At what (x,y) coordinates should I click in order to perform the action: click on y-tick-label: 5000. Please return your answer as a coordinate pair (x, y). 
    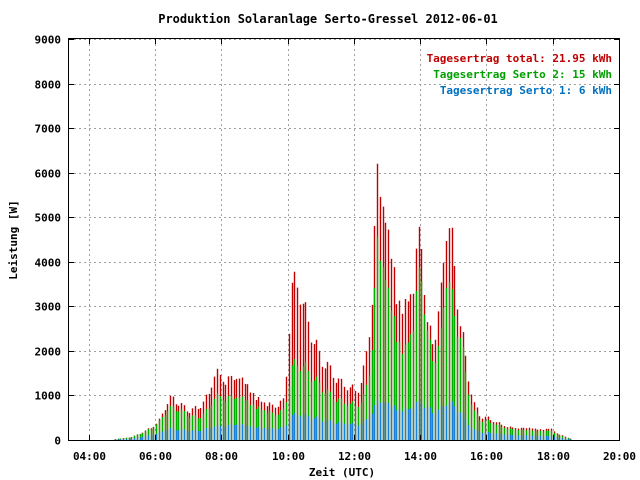
    Looking at the image, I should click on (48, 218).